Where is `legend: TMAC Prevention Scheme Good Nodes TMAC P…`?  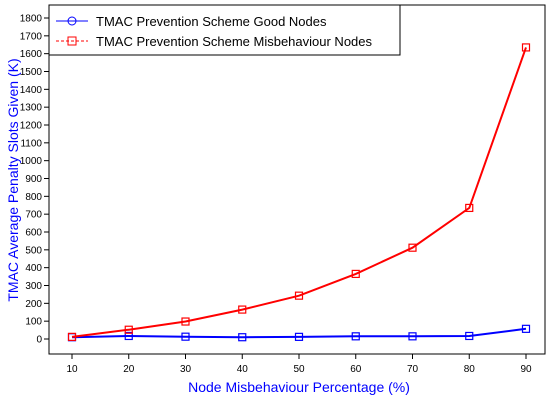 legend: TMAC Prevention Scheme Good Nodes TMAC P… is located at coordinates (224, 30).